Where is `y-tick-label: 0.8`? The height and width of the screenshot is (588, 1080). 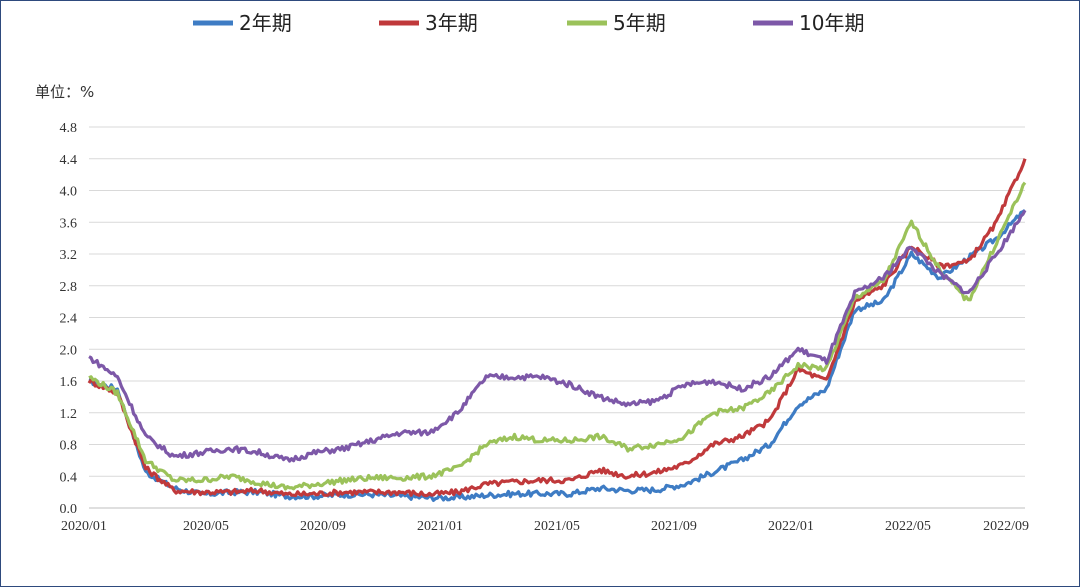
y-tick-label: 0.8 is located at coordinates (69, 446).